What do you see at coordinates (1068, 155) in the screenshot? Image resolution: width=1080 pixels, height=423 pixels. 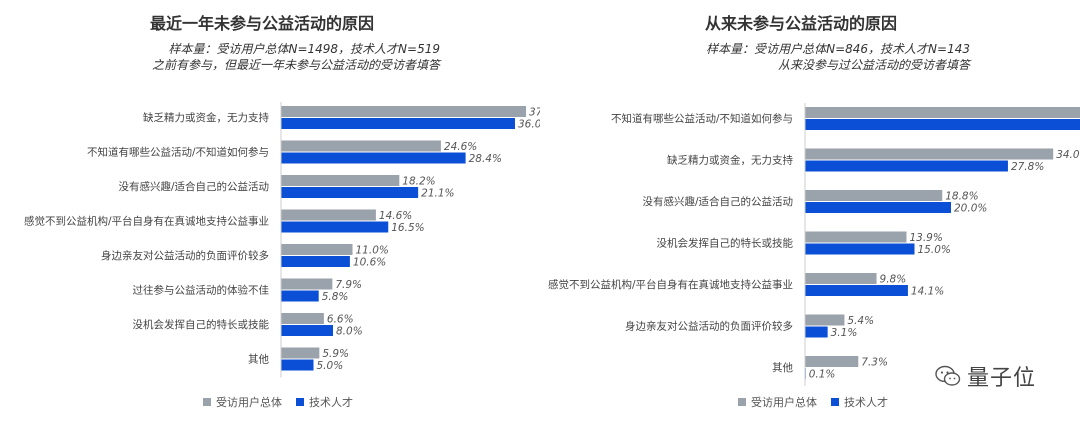 I see `data-label: 34.0%` at bounding box center [1068, 155].